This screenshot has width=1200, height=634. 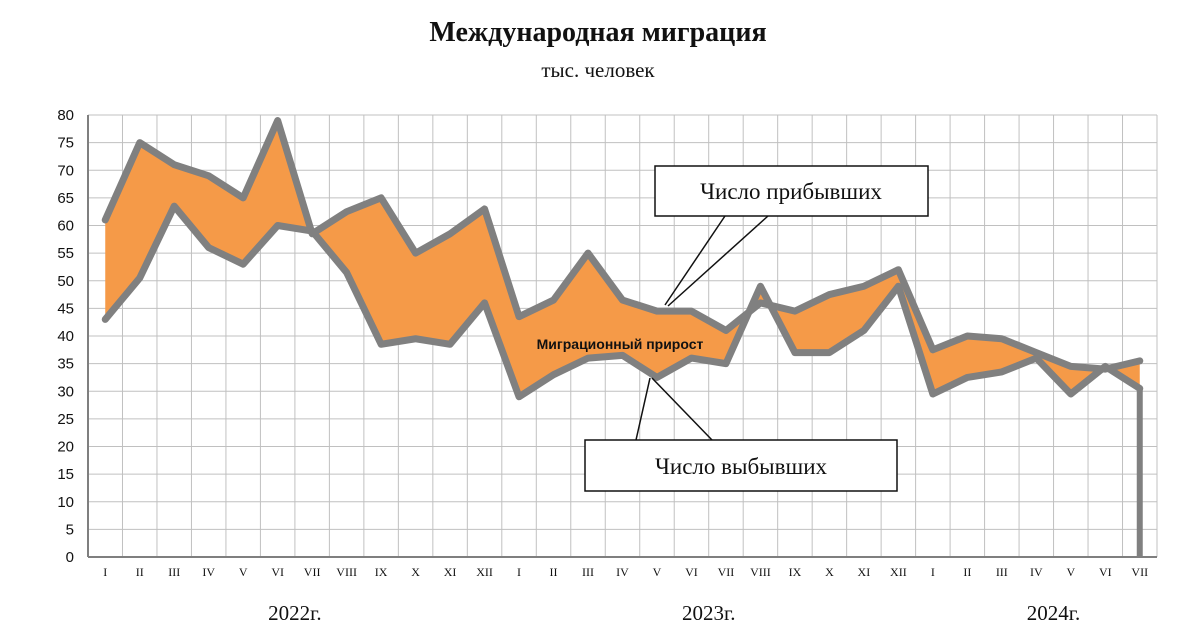 I want to click on chart-title: Международная миграция, so click(x=597, y=32).